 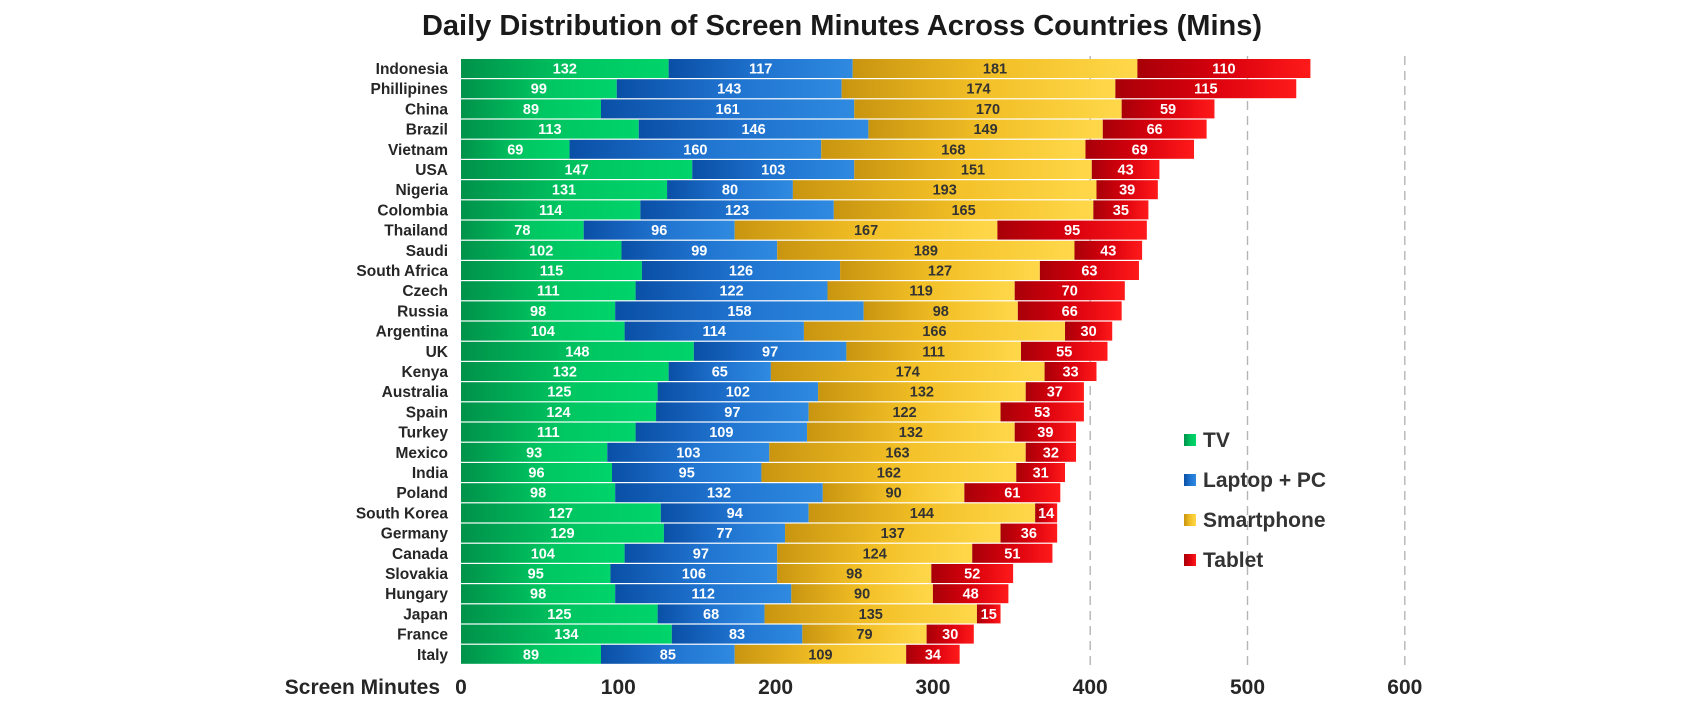 What do you see at coordinates (1264, 480) in the screenshot?
I see `legend-label: Laptop + PC` at bounding box center [1264, 480].